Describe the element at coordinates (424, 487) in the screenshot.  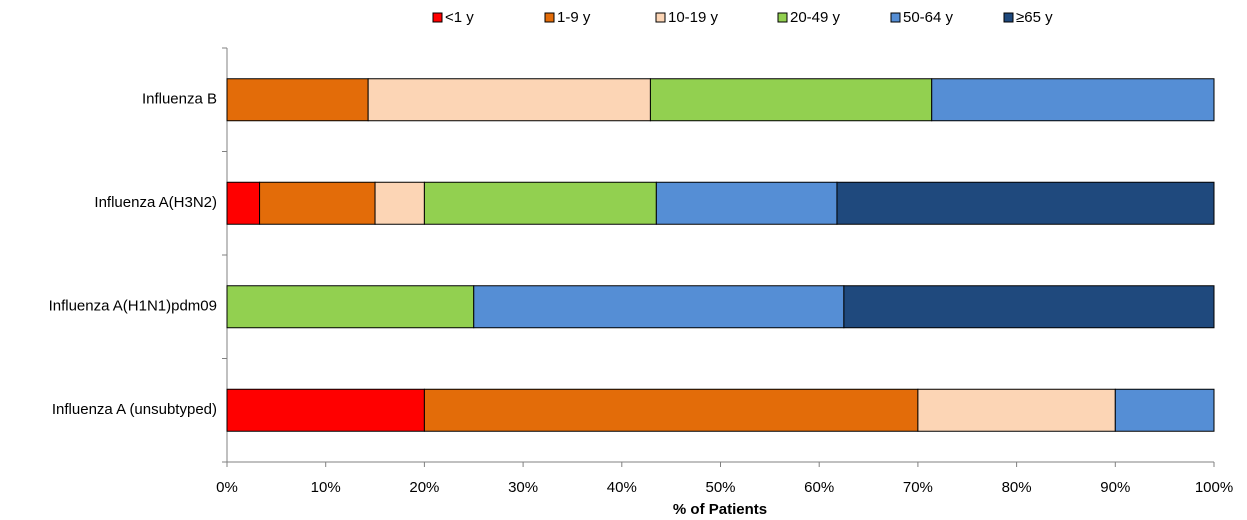
I see `x-tick-label: 20%` at that location.